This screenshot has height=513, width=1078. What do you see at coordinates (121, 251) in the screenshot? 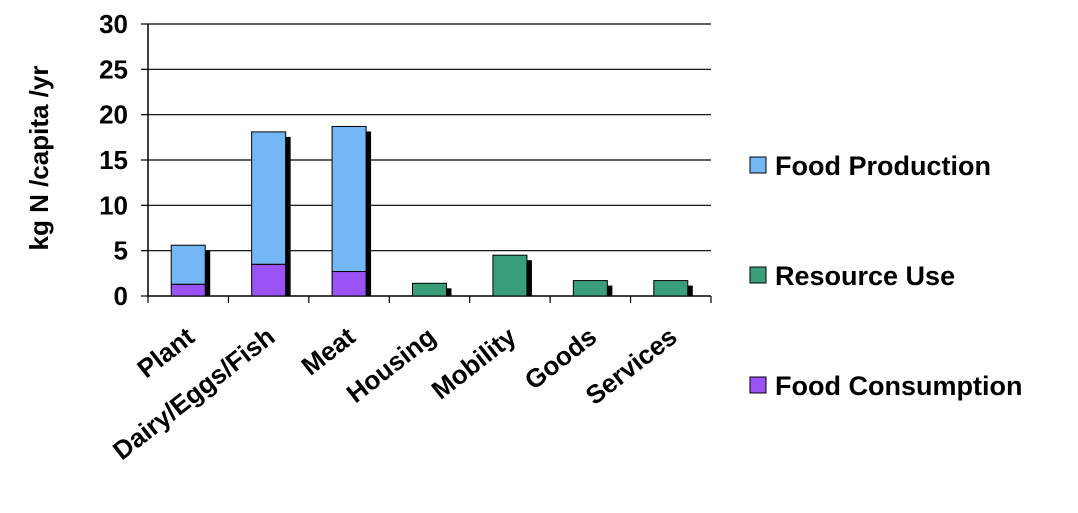
I see `y-tick-label: 5` at bounding box center [121, 251].